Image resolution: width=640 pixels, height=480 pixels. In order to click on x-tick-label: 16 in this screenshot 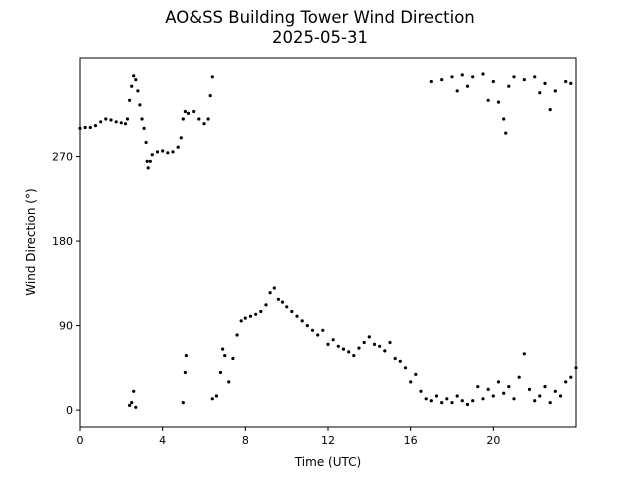, I will do `click(411, 440)`.